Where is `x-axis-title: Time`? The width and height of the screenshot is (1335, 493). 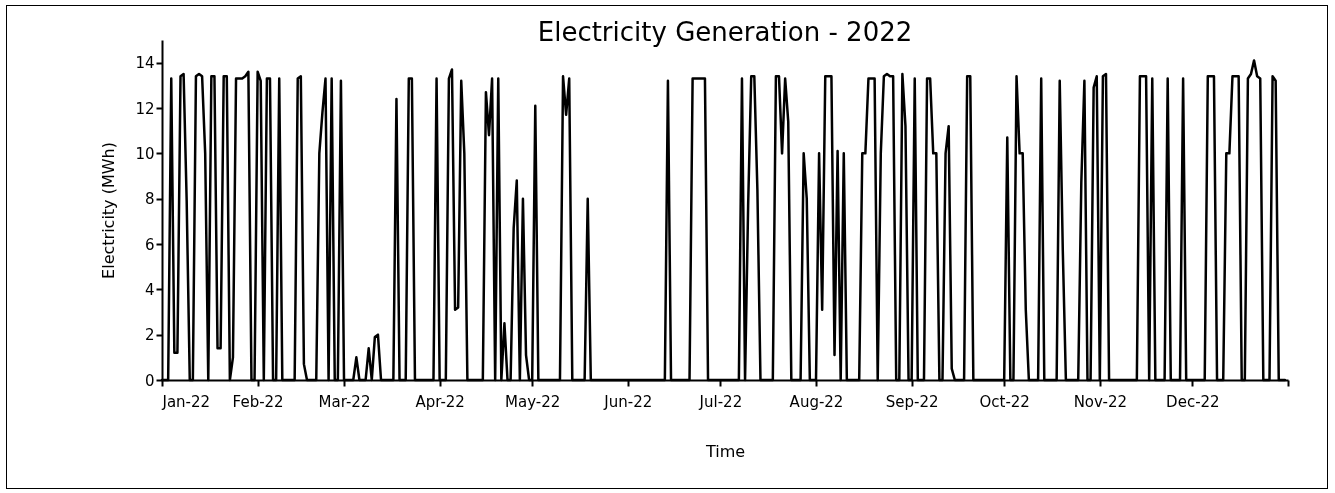
x-axis-title: Time is located at coordinates (725, 451).